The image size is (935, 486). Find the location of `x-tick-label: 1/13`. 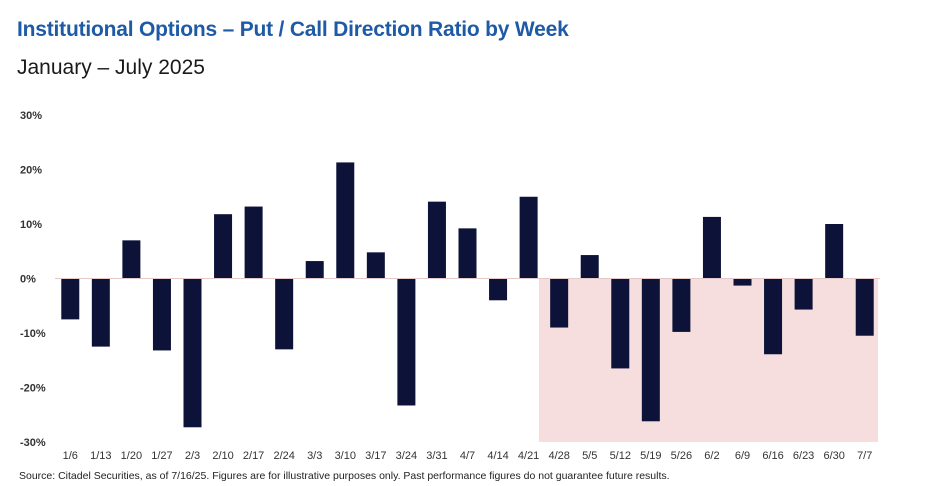

x-tick-label: 1/13 is located at coordinates (100, 456).